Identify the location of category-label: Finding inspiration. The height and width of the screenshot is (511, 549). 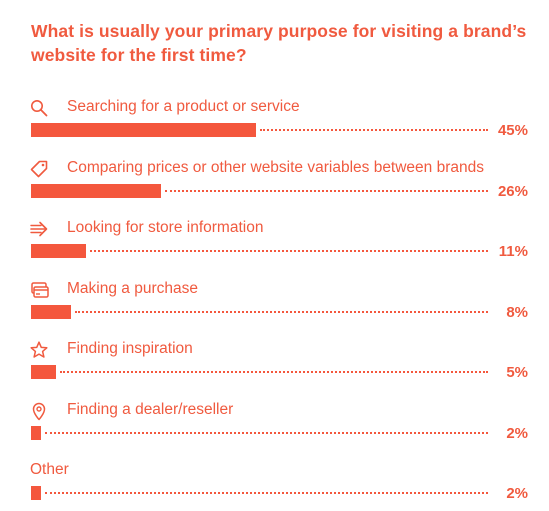
(130, 348).